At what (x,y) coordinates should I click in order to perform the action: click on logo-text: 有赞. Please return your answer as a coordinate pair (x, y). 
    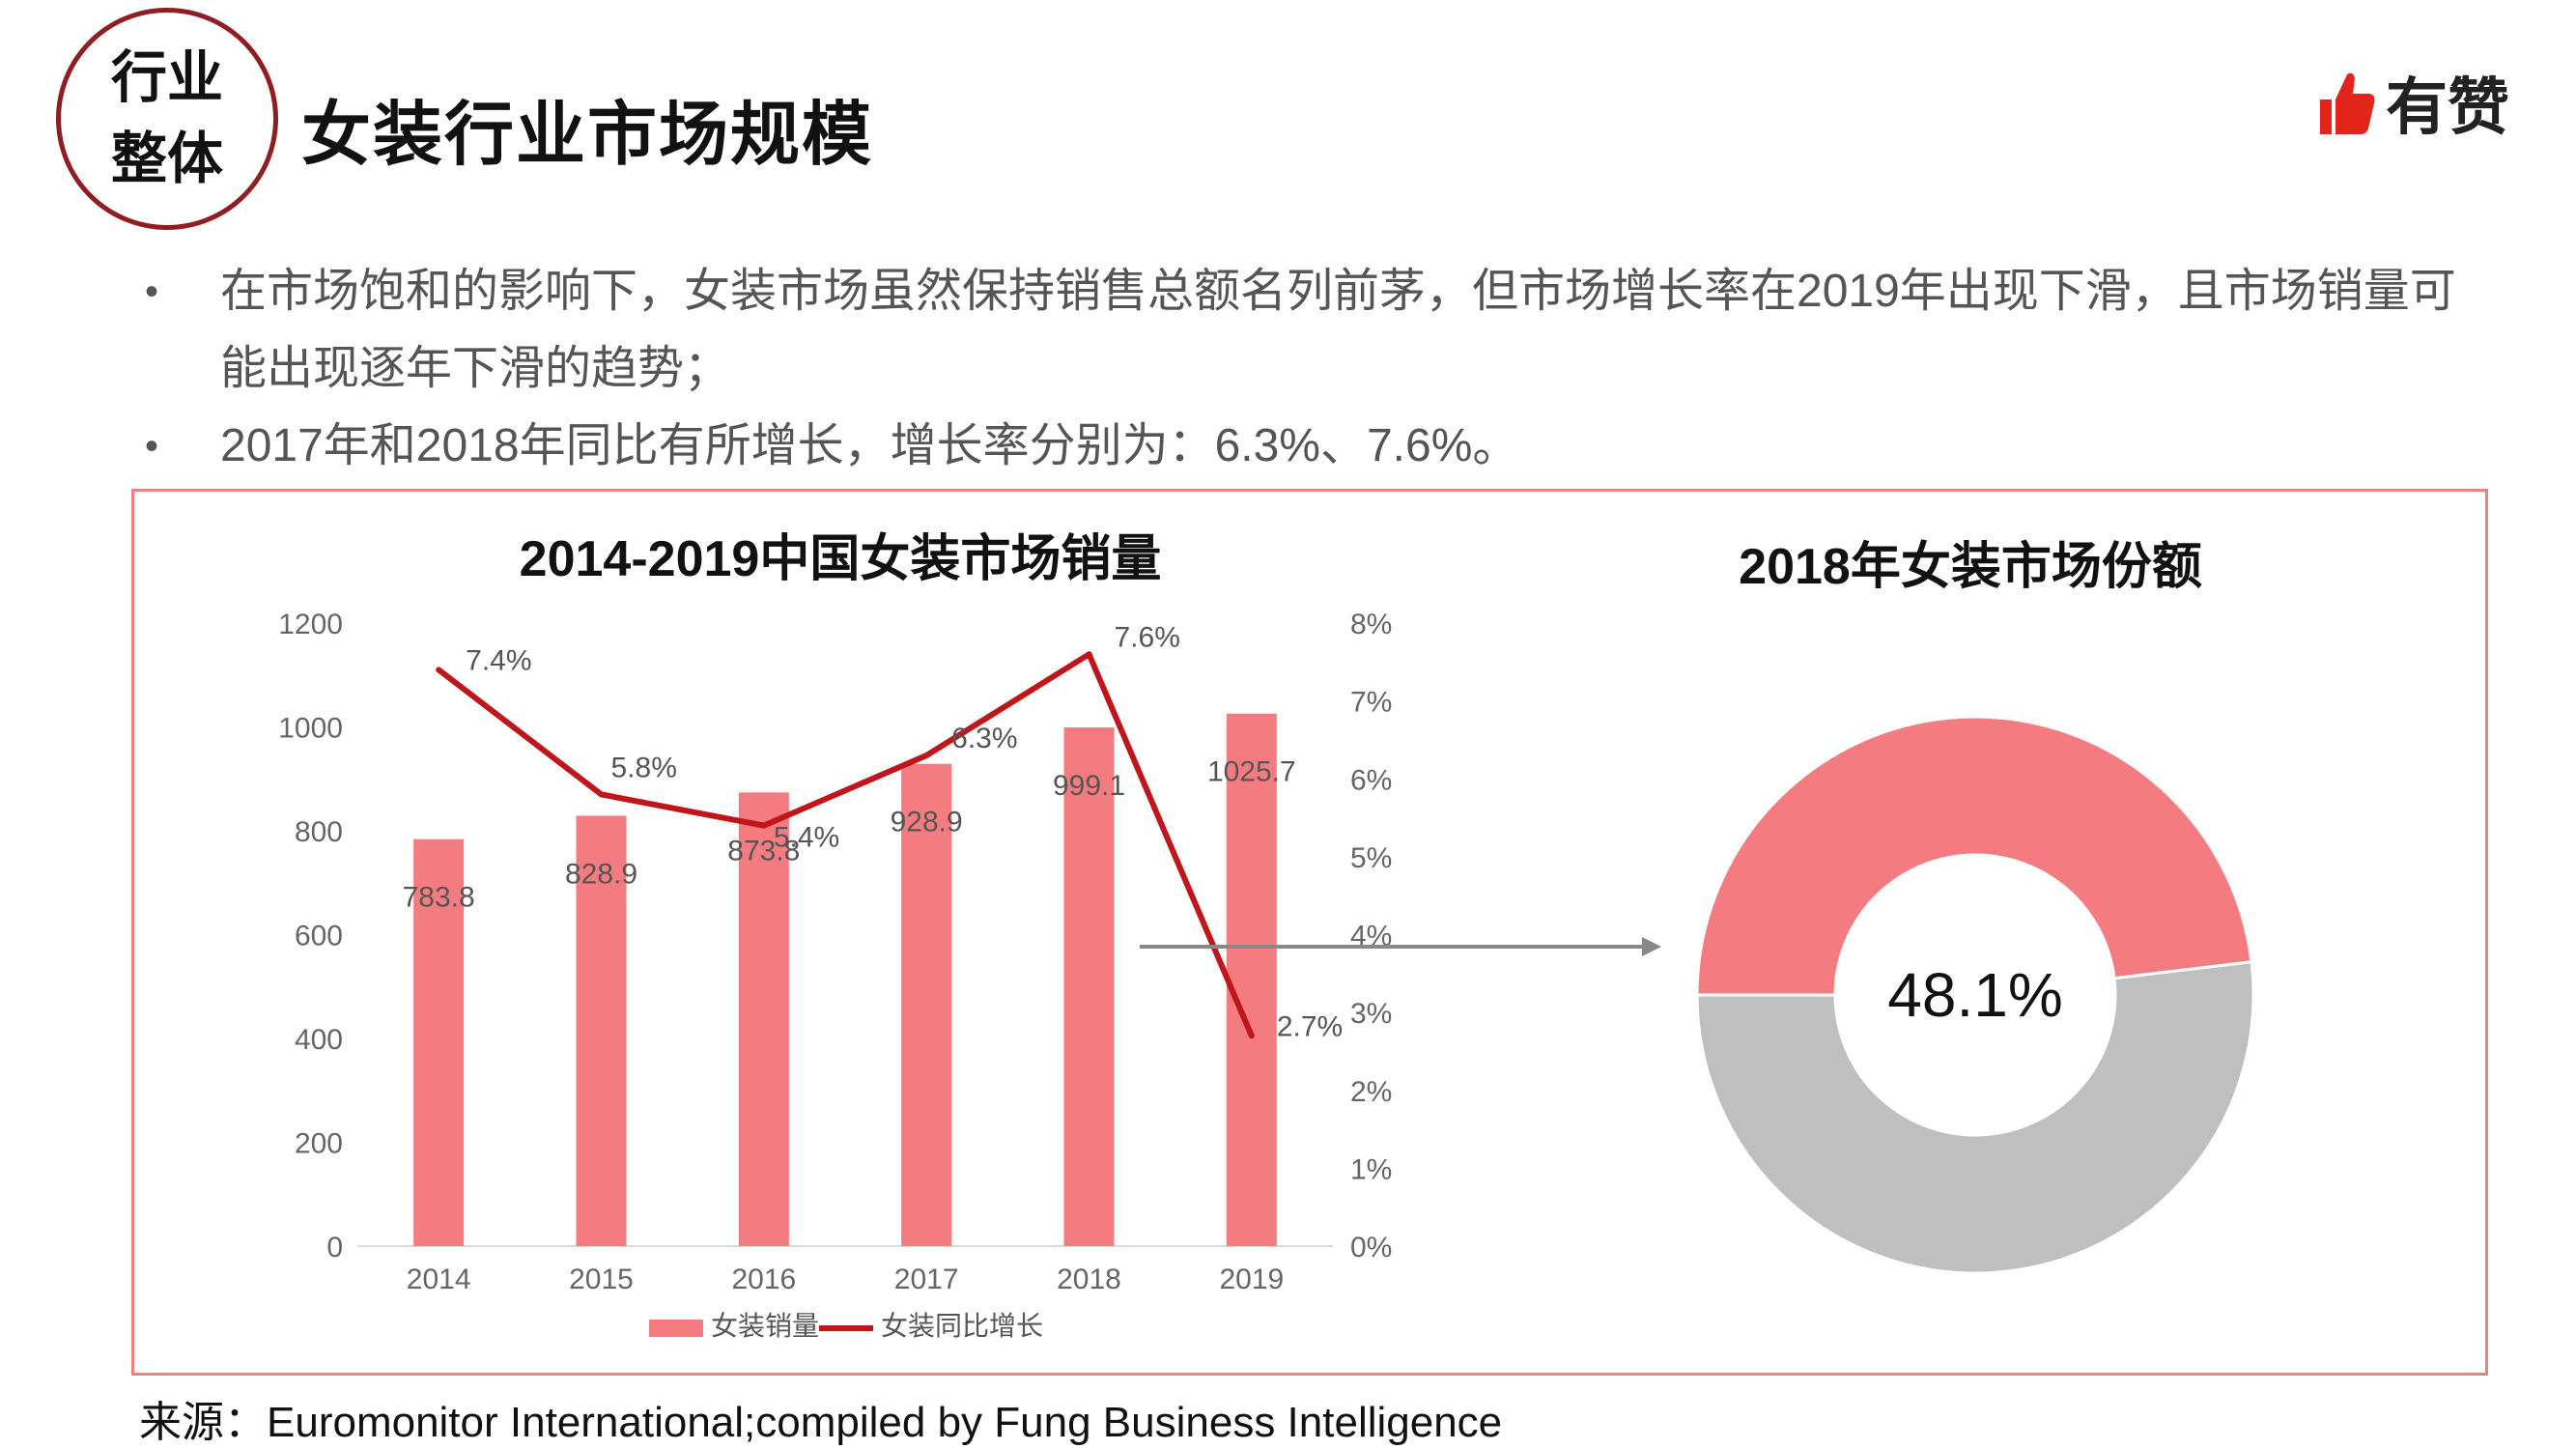
    Looking at the image, I should click on (2447, 107).